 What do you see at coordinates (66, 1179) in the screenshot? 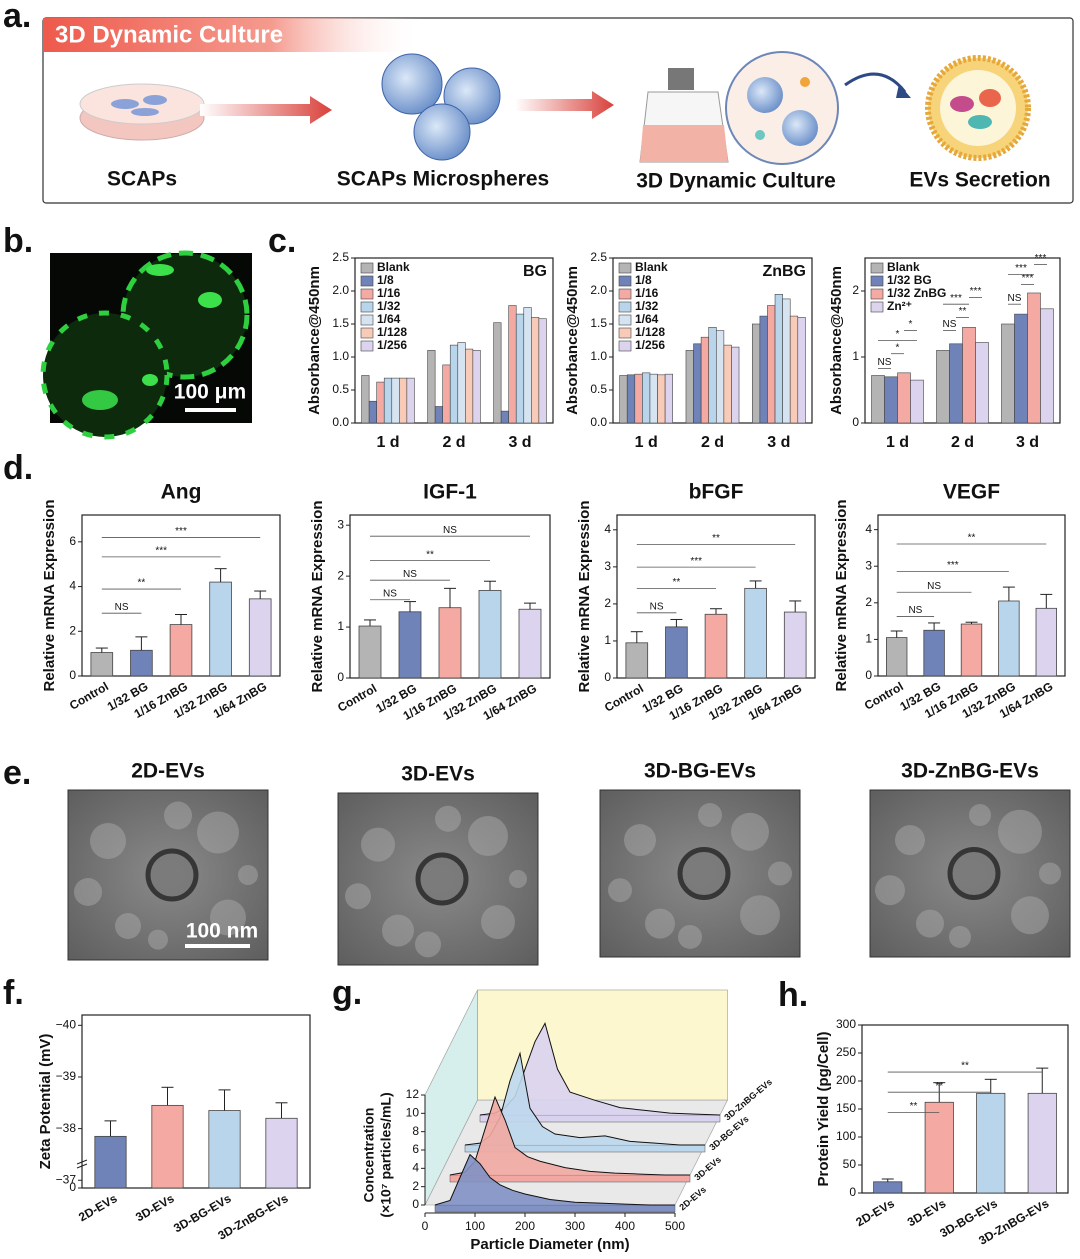
I see `y-tick-label: −37` at bounding box center [66, 1179].